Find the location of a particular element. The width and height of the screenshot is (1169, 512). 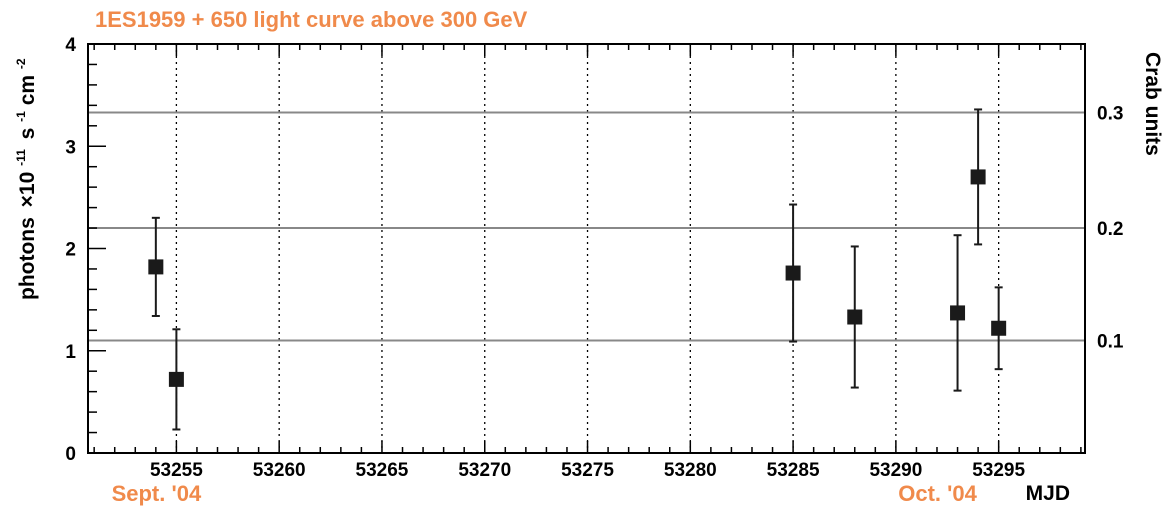

x-tick-label: 53295 is located at coordinates (998, 470).